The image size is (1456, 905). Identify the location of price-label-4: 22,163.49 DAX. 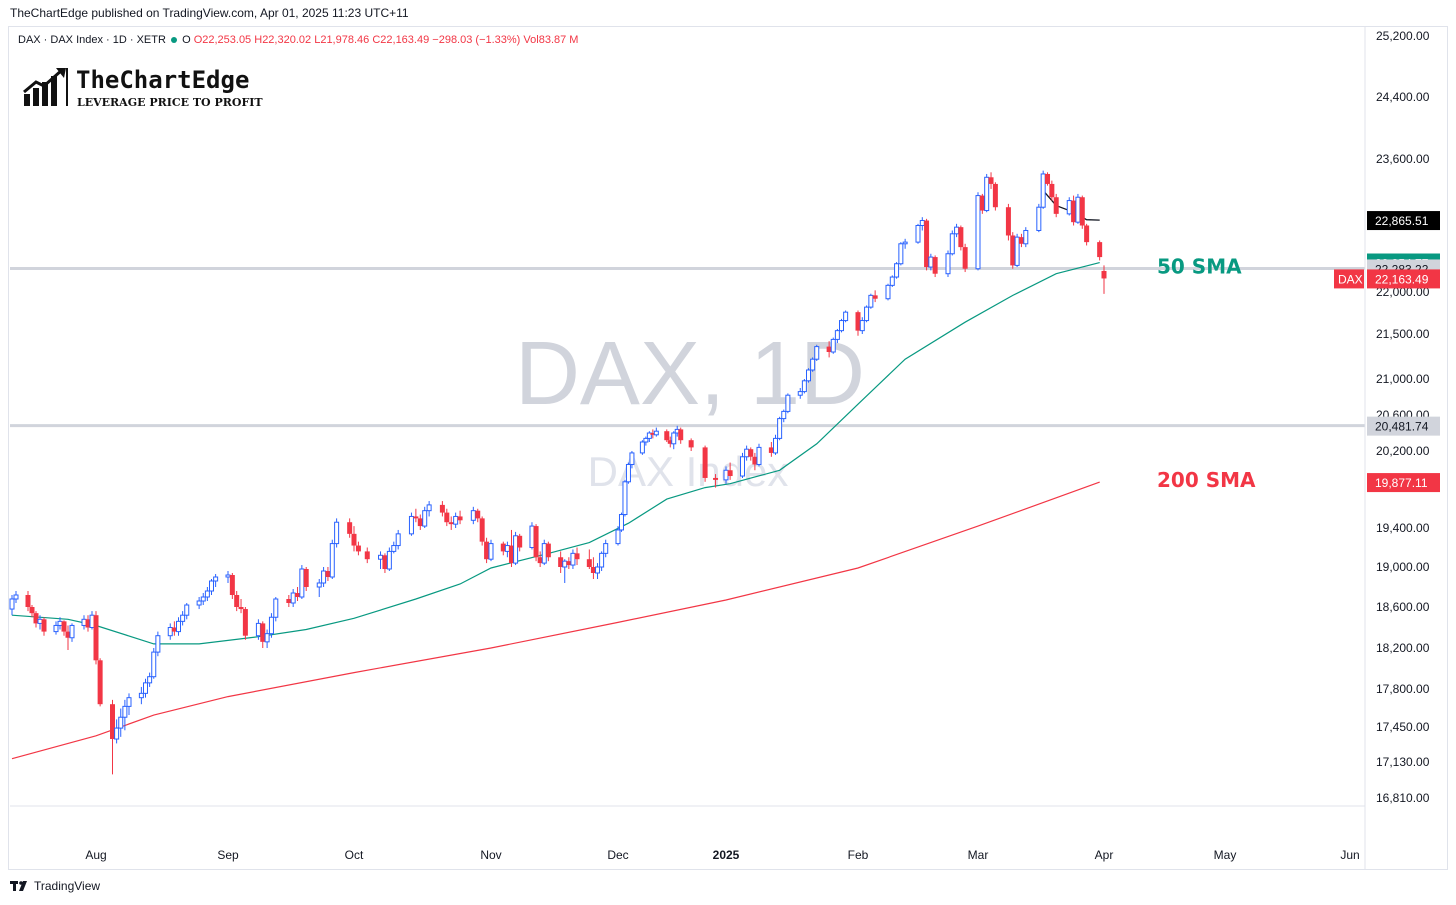
(1387, 279).